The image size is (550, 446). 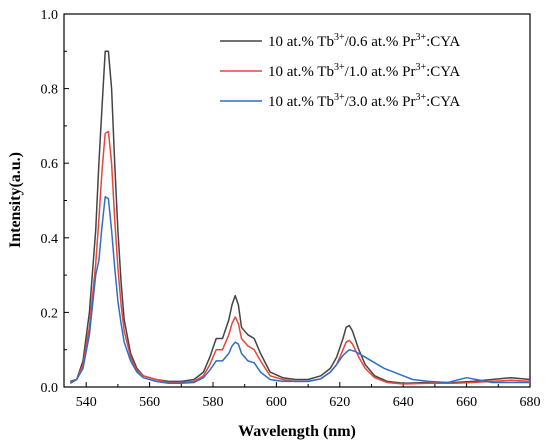 What do you see at coordinates (50, 15) in the screenshot?
I see `y-tick-label: 1.0` at bounding box center [50, 15].